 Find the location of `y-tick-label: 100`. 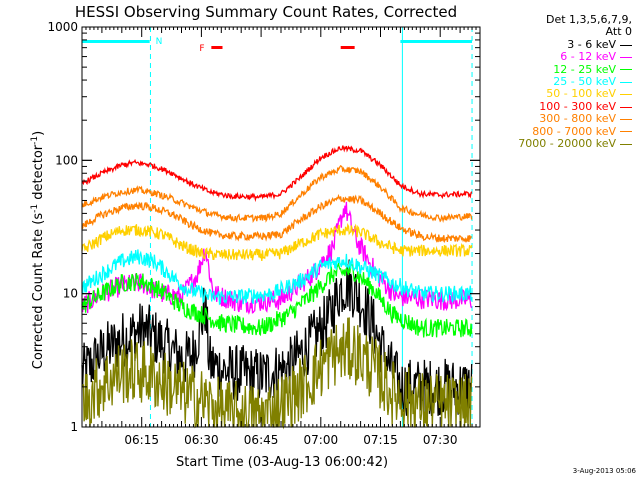

y-tick-label: 100 is located at coordinates (66, 160).